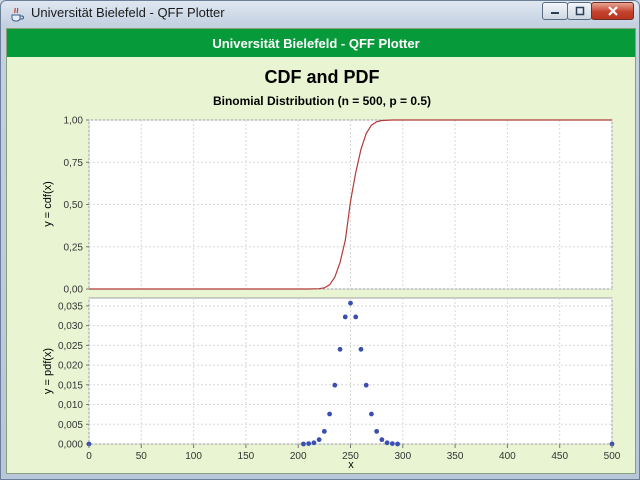 Image resolution: width=640 pixels, height=480 pixels. I want to click on y-tick-label: 0,025, so click(70, 346).